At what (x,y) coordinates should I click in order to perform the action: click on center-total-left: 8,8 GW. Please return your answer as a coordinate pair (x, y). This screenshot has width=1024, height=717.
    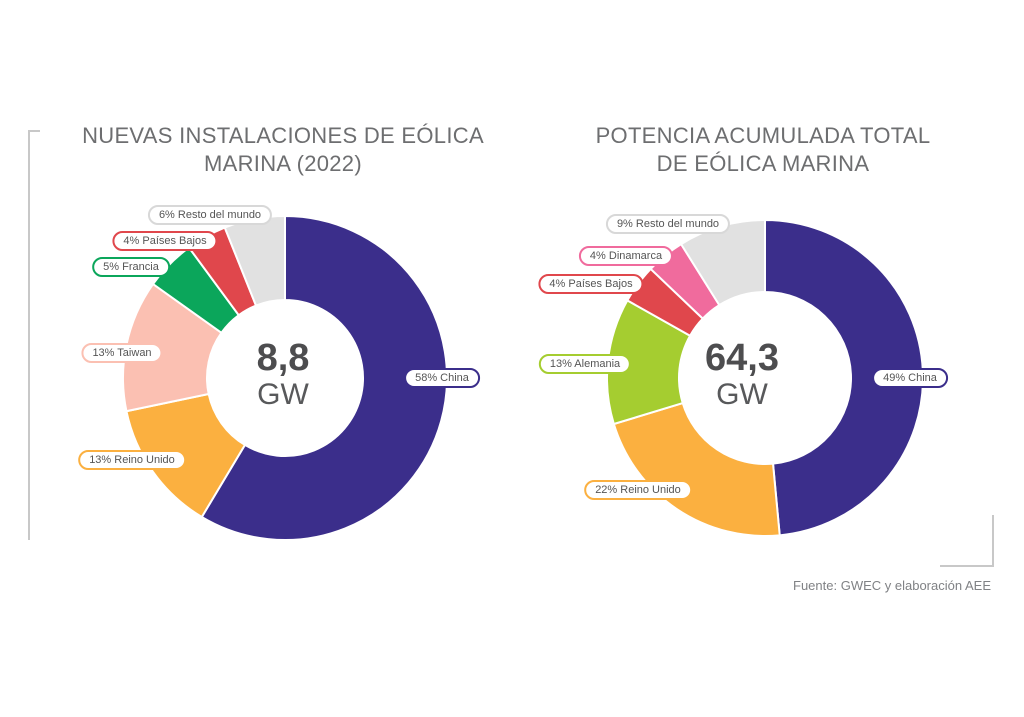
    Looking at the image, I should click on (283, 375).